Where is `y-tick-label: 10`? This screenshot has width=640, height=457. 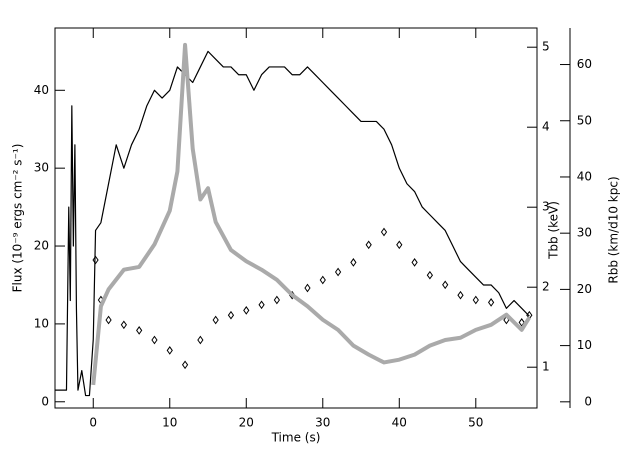 y-tick-label: 10 is located at coordinates (41, 323).